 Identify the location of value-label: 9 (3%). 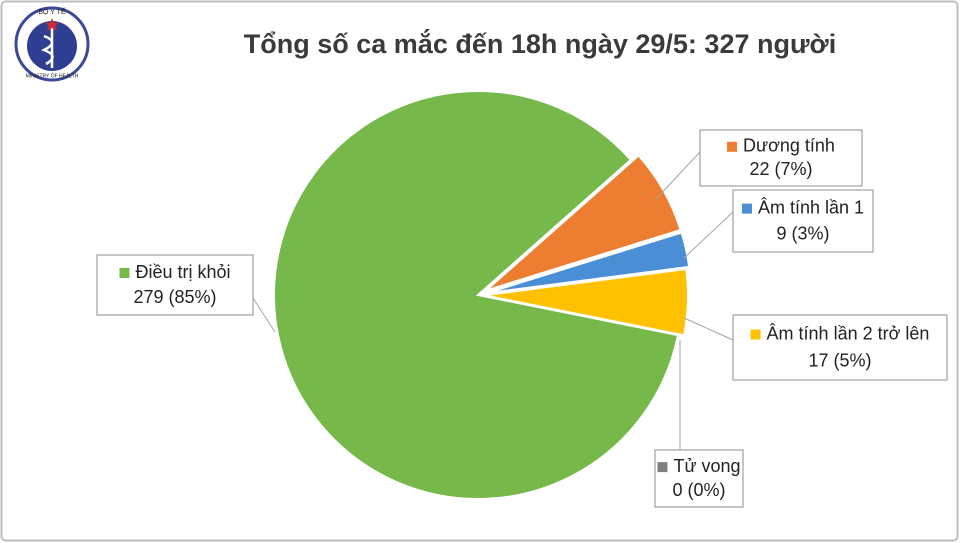
(802, 233).